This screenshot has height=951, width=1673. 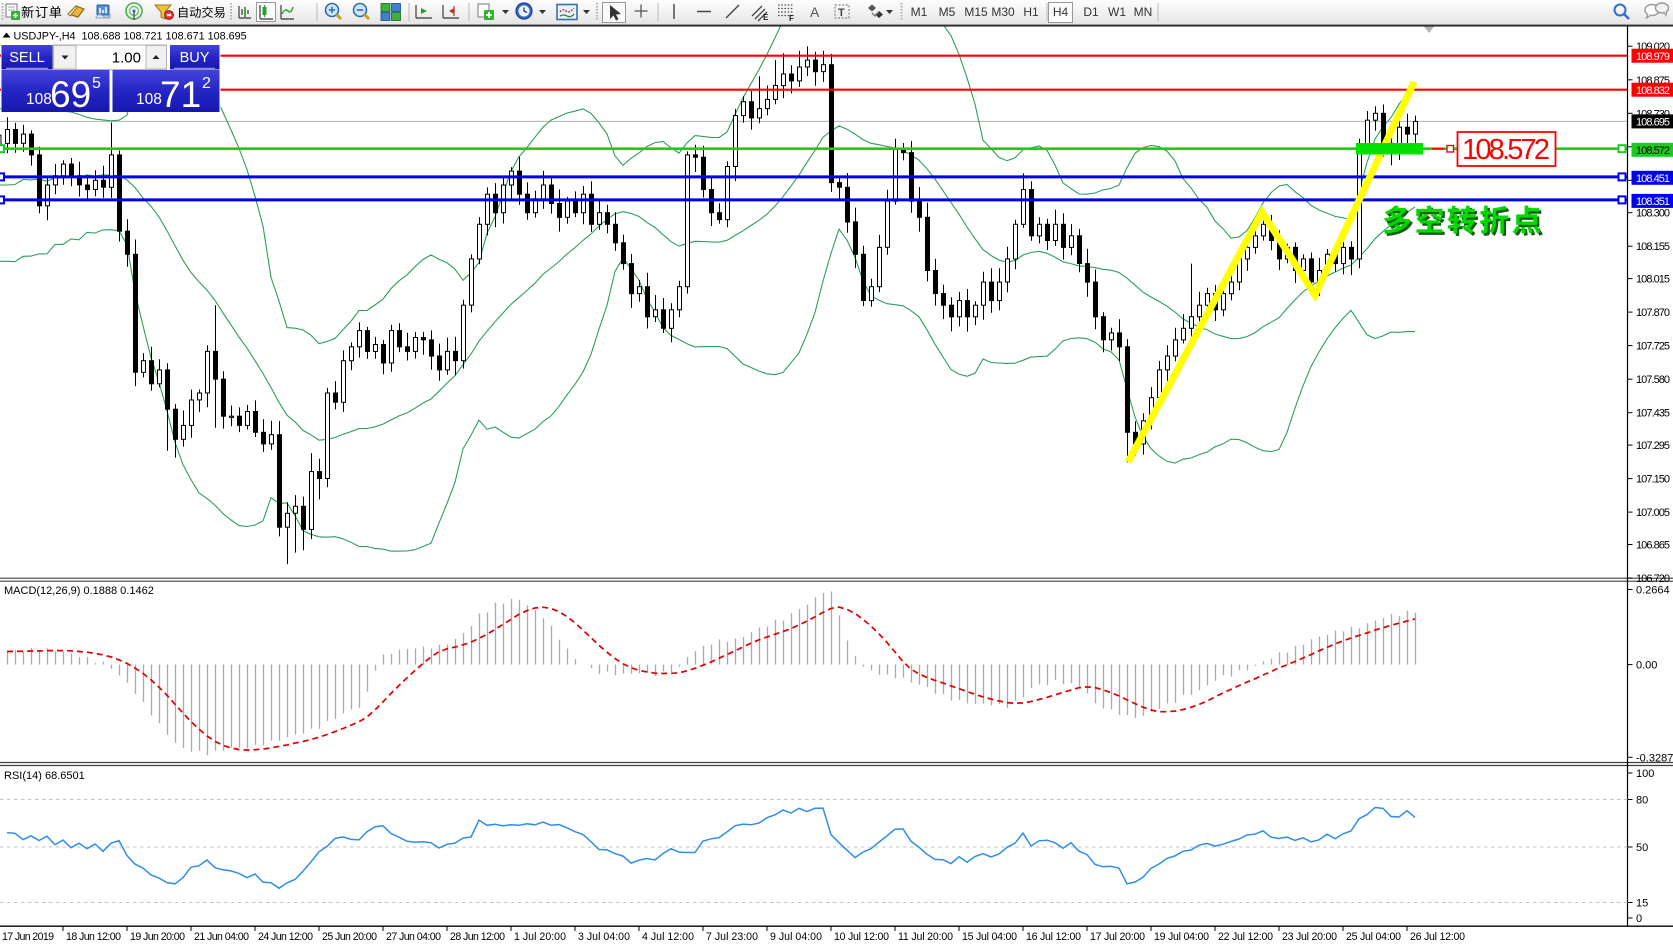 What do you see at coordinates (180, 94) in the screenshot?
I see `svg-text: 71` at bounding box center [180, 94].